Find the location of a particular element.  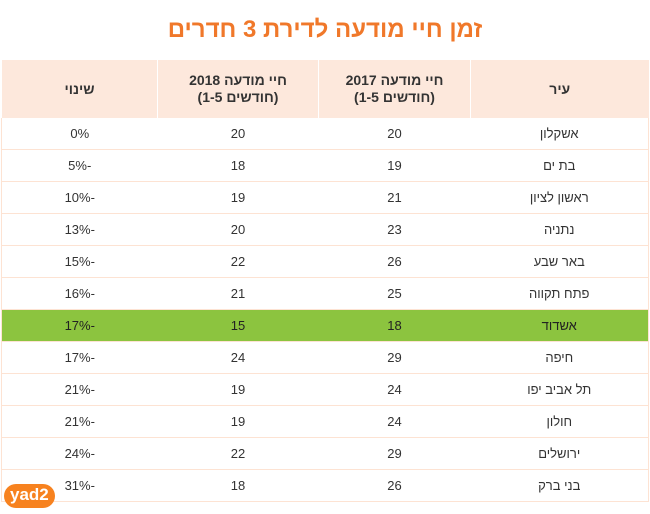

cell-city: בני ברק is located at coordinates (559, 485).